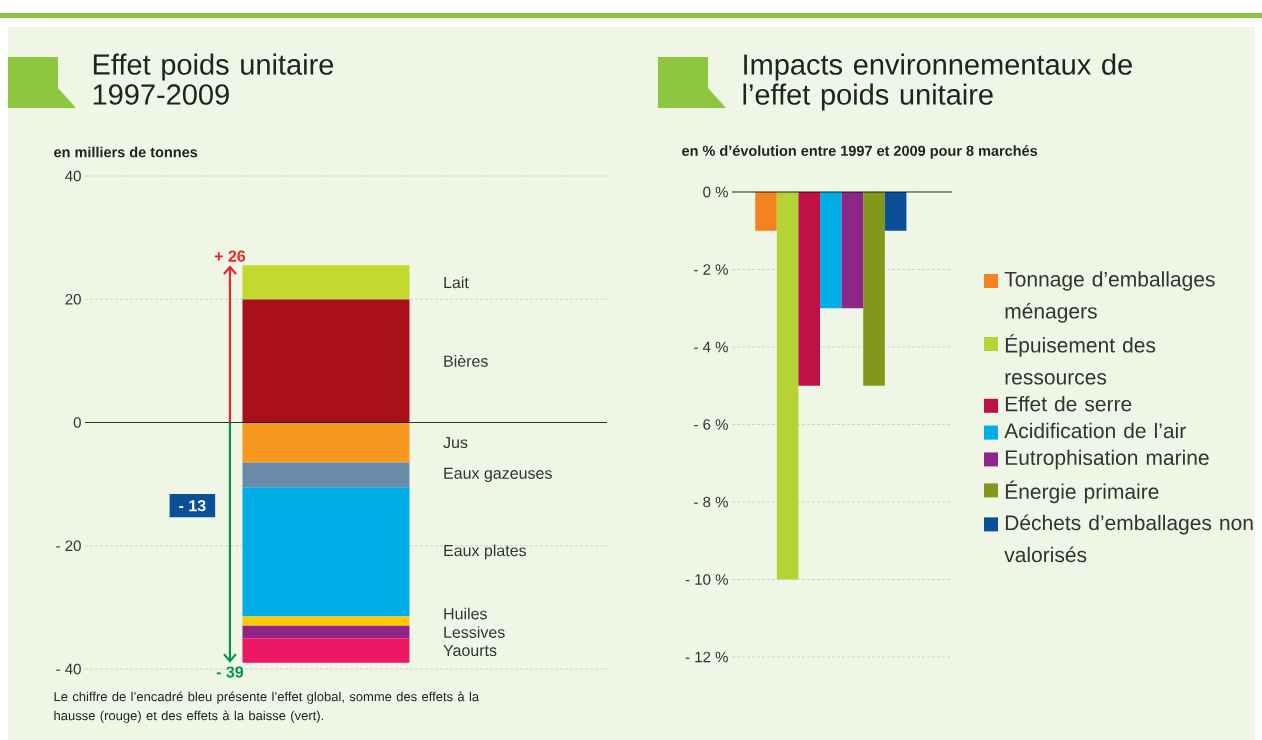 This screenshot has width=1262, height=740. I want to click on legend-label: Eutrophisation marine, so click(1107, 459).